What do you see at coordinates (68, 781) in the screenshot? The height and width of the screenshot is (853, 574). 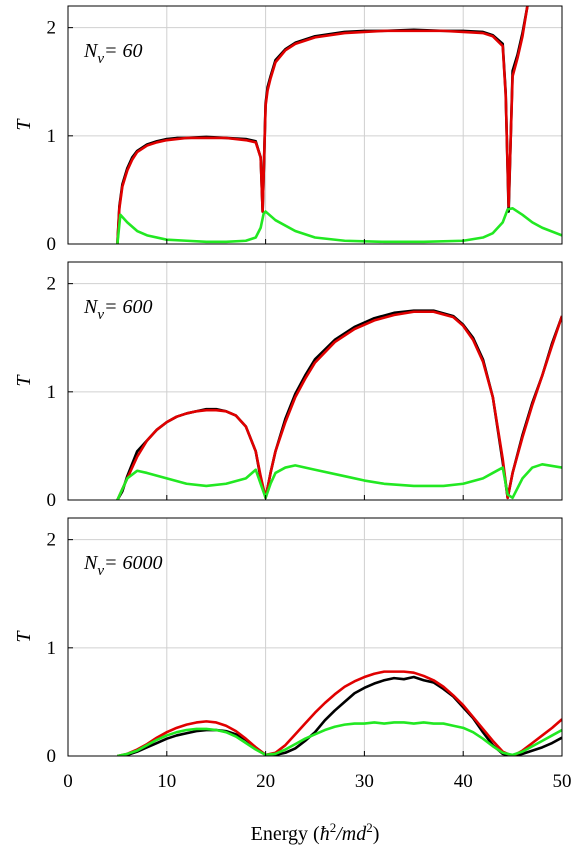 I see `x-tick-label: 0` at bounding box center [68, 781].